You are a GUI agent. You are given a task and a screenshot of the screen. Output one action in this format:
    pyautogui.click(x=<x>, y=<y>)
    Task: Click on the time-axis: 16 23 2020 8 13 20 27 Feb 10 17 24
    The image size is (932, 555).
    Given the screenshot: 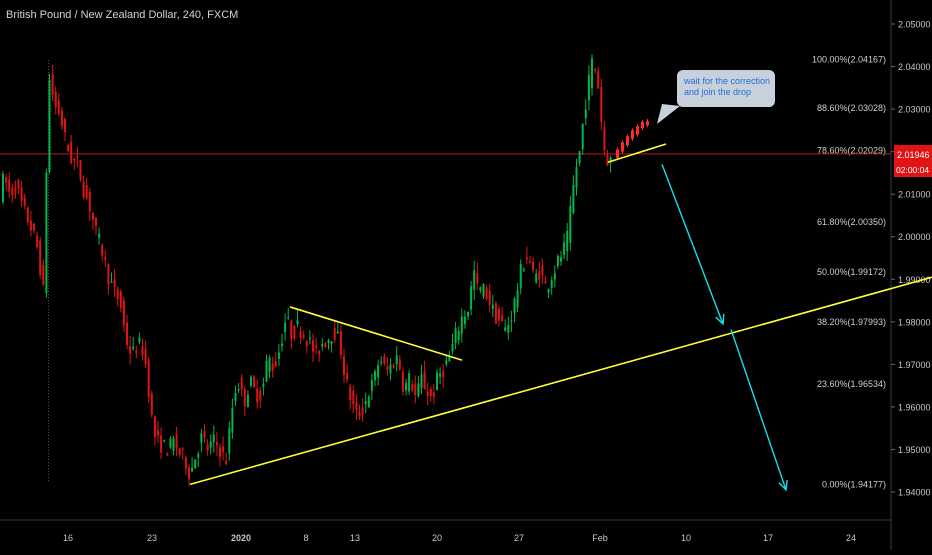 What is the action you would take?
    pyautogui.click(x=459, y=538)
    